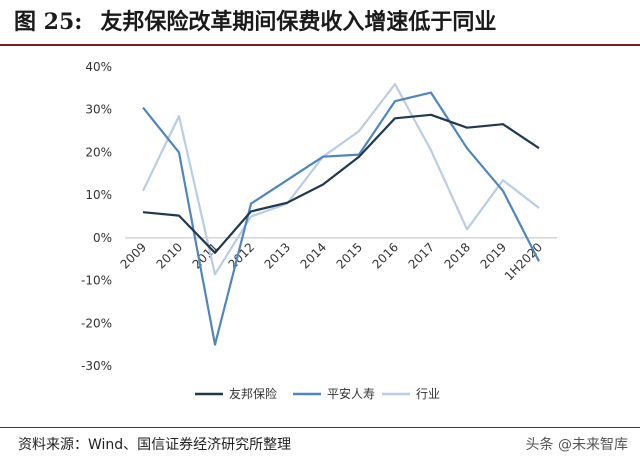 The height and width of the screenshot is (467, 640). What do you see at coordinates (155, 445) in the screenshot?
I see `source-note: 资料来源：Wind、国信证券经济研究所整理` at bounding box center [155, 445].